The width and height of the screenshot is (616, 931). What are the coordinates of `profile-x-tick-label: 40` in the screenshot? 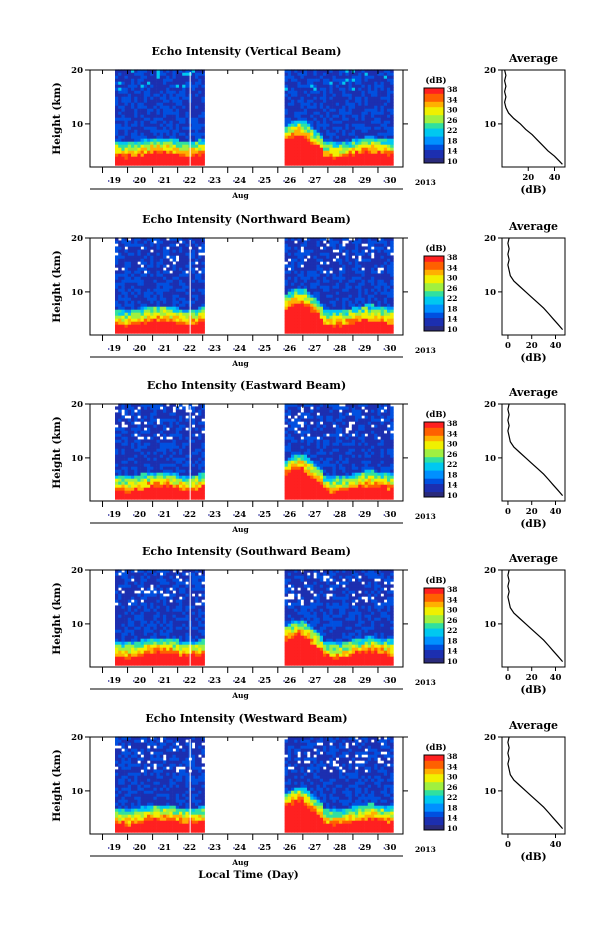 It's located at (556, 346).